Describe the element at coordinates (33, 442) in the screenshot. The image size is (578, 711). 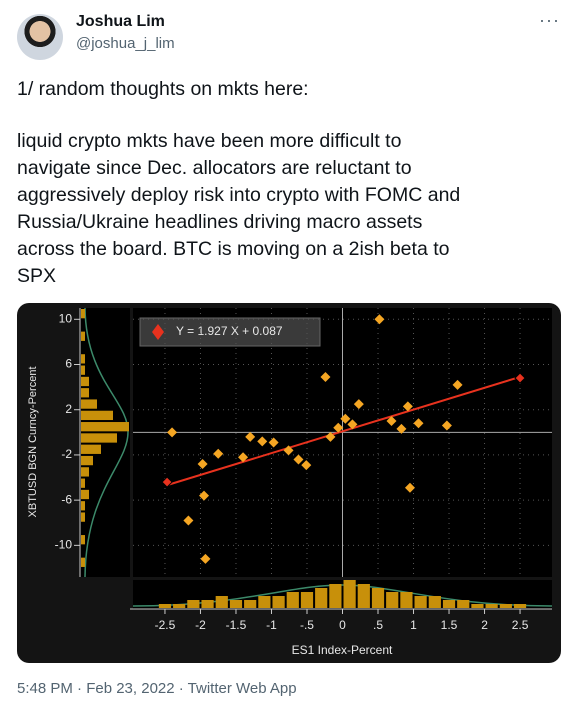
I see `y-axis-label: XBTUSD BGN Curncy-Percent` at that location.